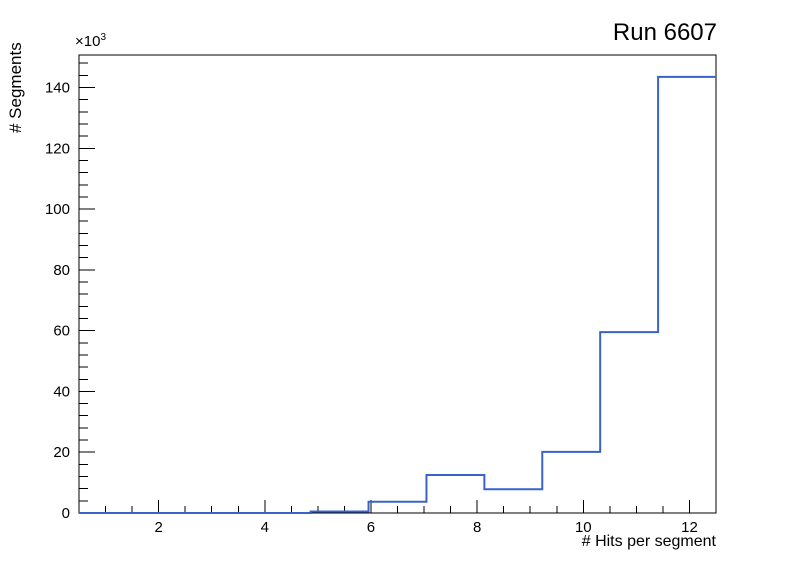 This screenshot has width=796, height=572. What do you see at coordinates (265, 527) in the screenshot?
I see `x-tick-label: 4` at bounding box center [265, 527].